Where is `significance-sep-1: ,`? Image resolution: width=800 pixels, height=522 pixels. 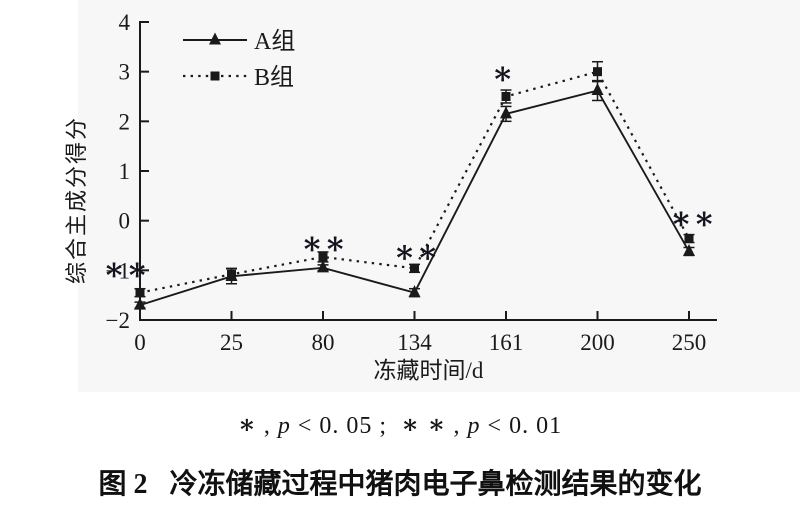 significance-sep-1: , is located at coordinates (267, 426).